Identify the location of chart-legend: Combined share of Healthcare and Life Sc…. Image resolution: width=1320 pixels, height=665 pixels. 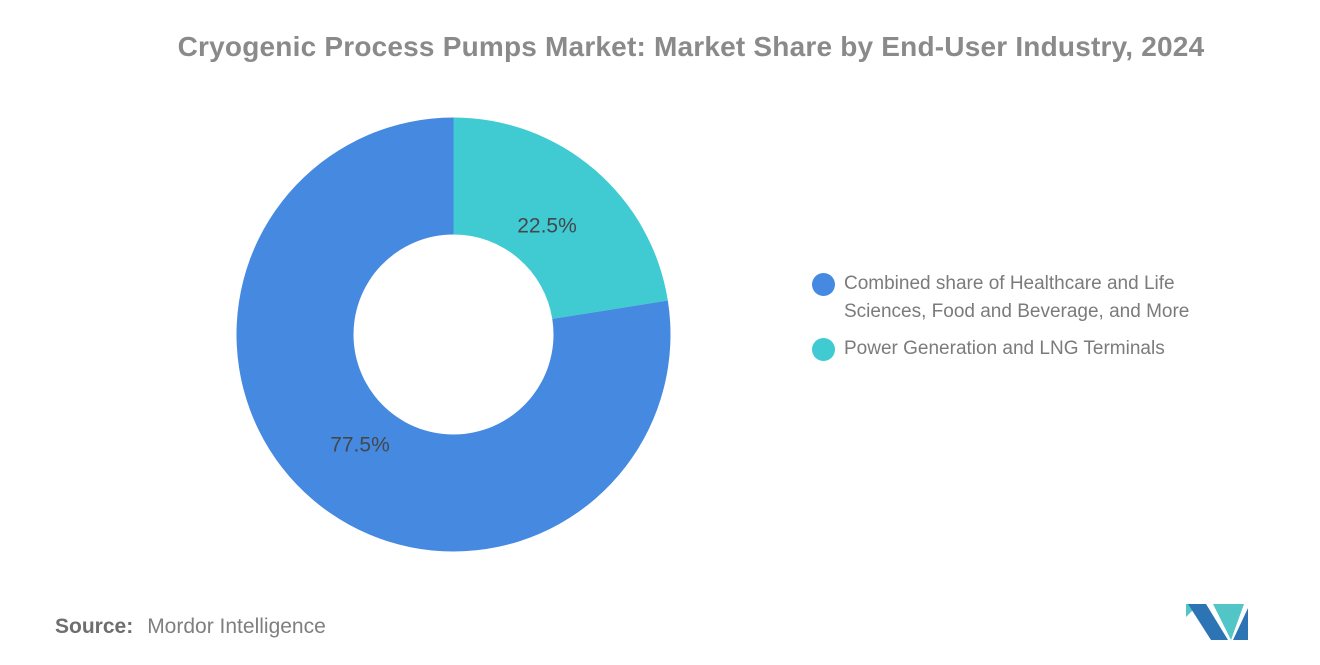
(1034, 321).